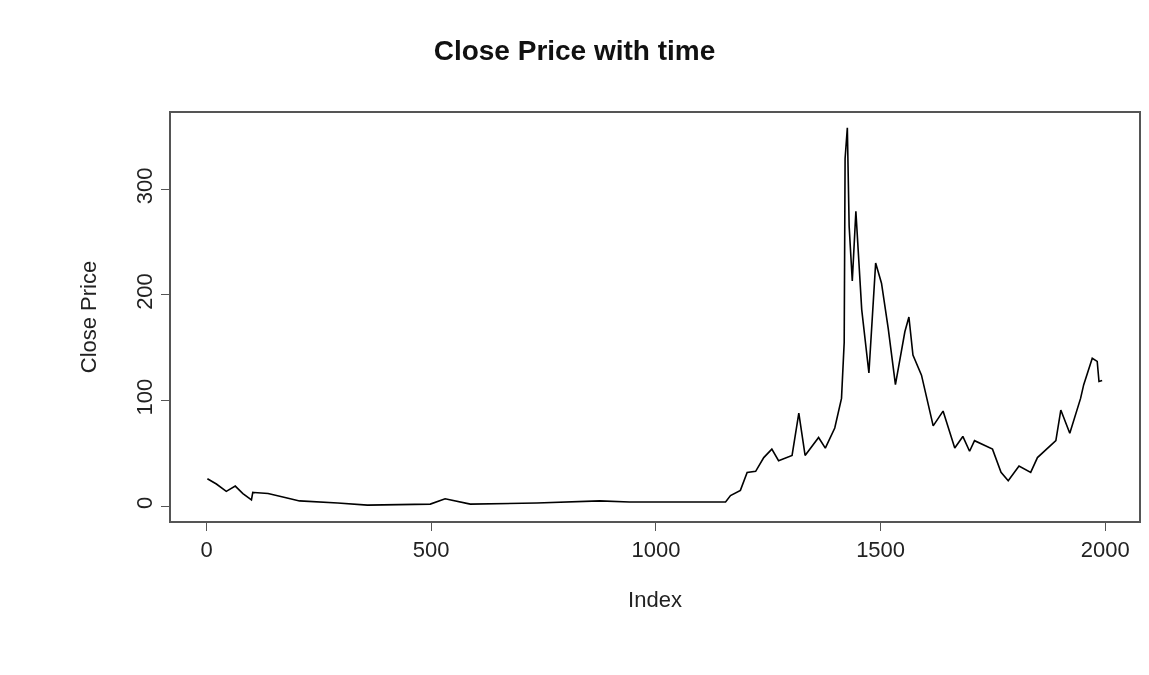  What do you see at coordinates (656, 550) in the screenshot?
I see `x-tick-label: 1000` at bounding box center [656, 550].